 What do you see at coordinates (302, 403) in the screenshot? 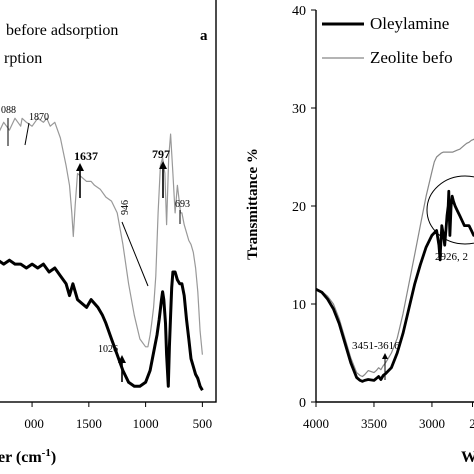
I see `y-tick-label: 0` at bounding box center [302, 403].